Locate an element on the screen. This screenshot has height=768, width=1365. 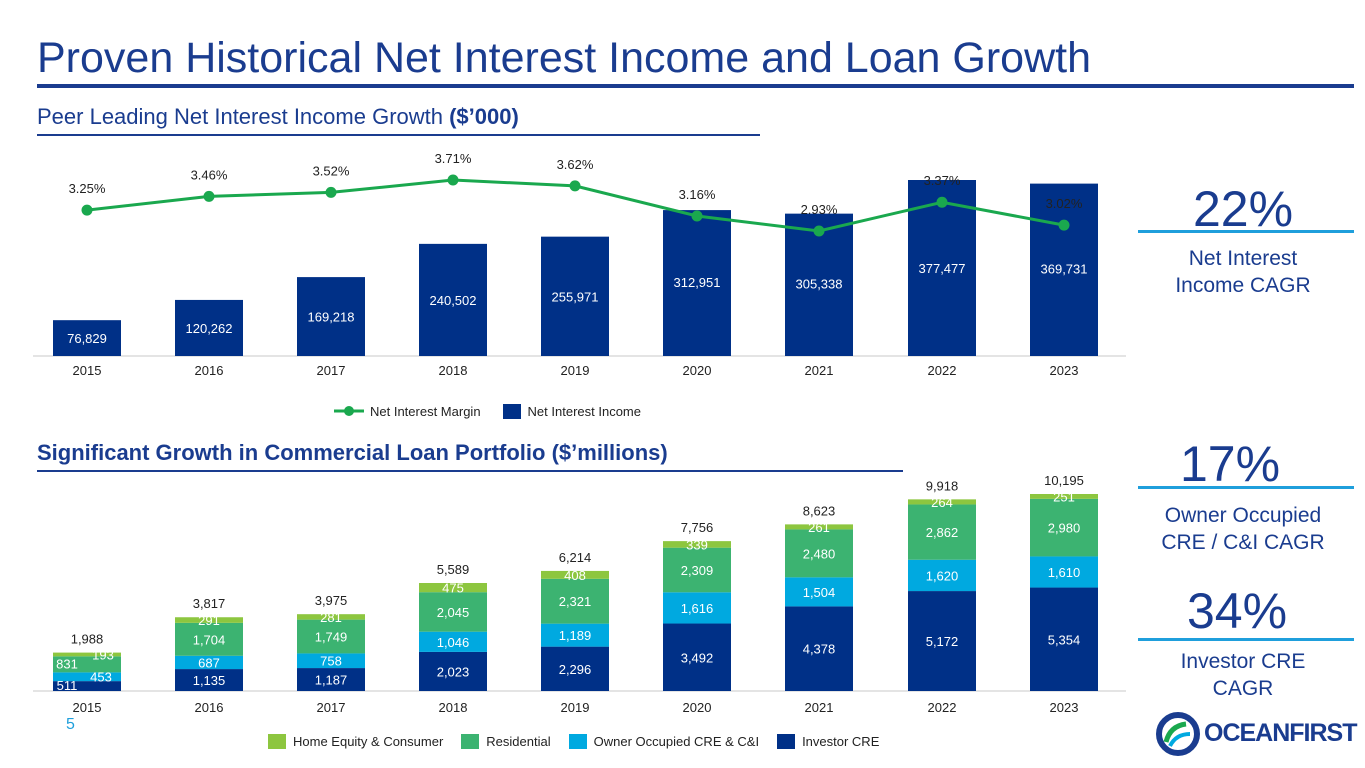
nii-x-tick-2023: 2023 is located at coordinates (1064, 370).